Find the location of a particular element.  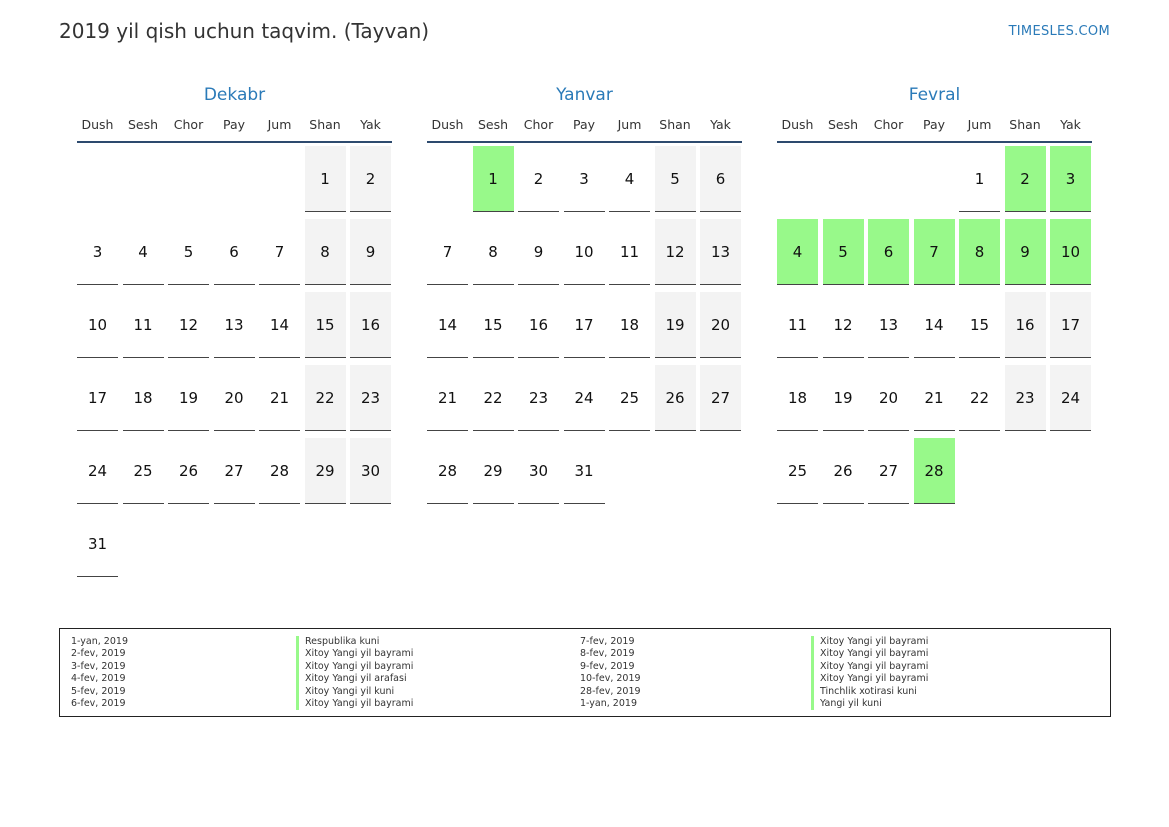

legend-date: 5-fev, 2019 is located at coordinates (98, 691).